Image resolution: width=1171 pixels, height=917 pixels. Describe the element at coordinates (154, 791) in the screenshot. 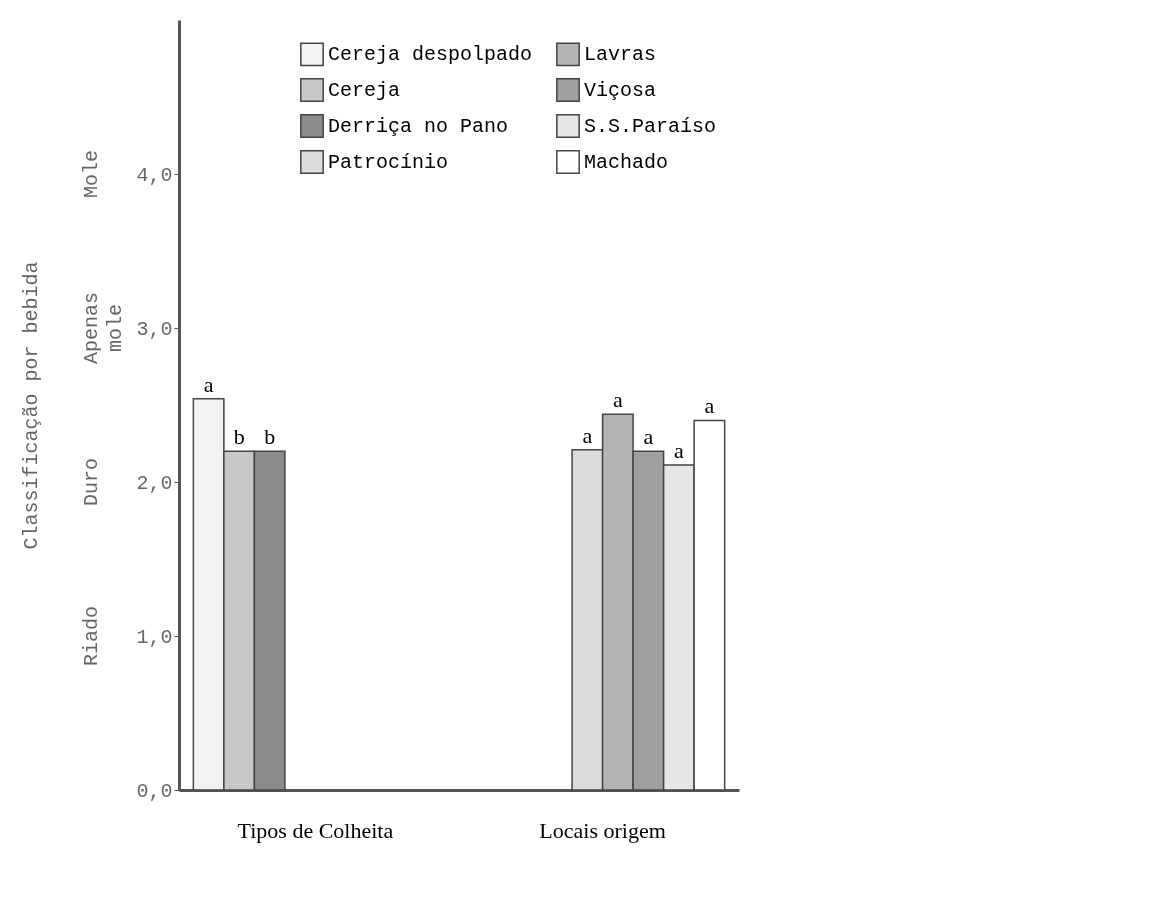

I see `y-tick-label: 0,0` at that location.